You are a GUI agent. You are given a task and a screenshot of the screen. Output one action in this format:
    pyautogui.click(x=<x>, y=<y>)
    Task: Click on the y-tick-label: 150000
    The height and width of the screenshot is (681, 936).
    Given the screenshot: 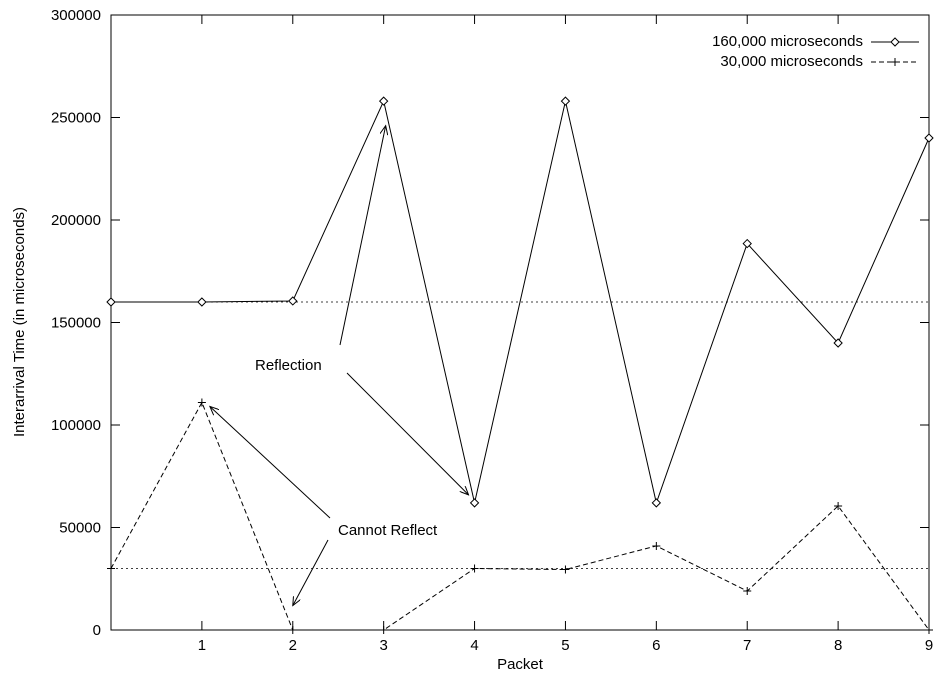 What is the action you would take?
    pyautogui.click(x=76, y=323)
    